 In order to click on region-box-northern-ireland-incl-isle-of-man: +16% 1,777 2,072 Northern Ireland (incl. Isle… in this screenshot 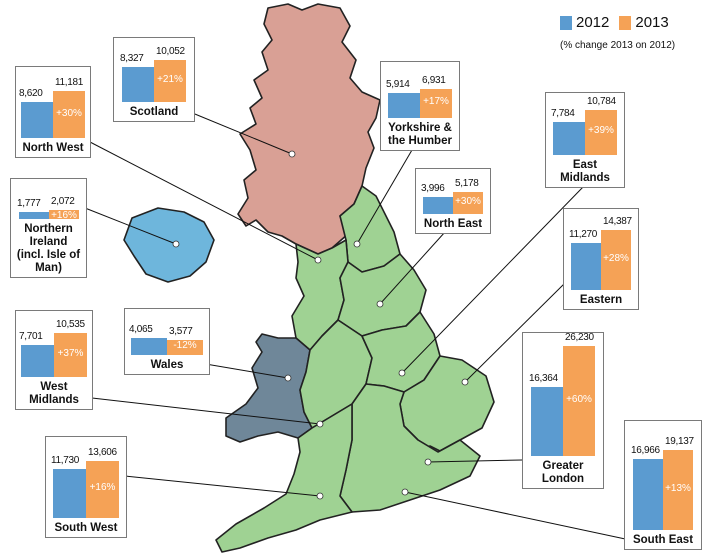, I will do `click(48, 228)`.